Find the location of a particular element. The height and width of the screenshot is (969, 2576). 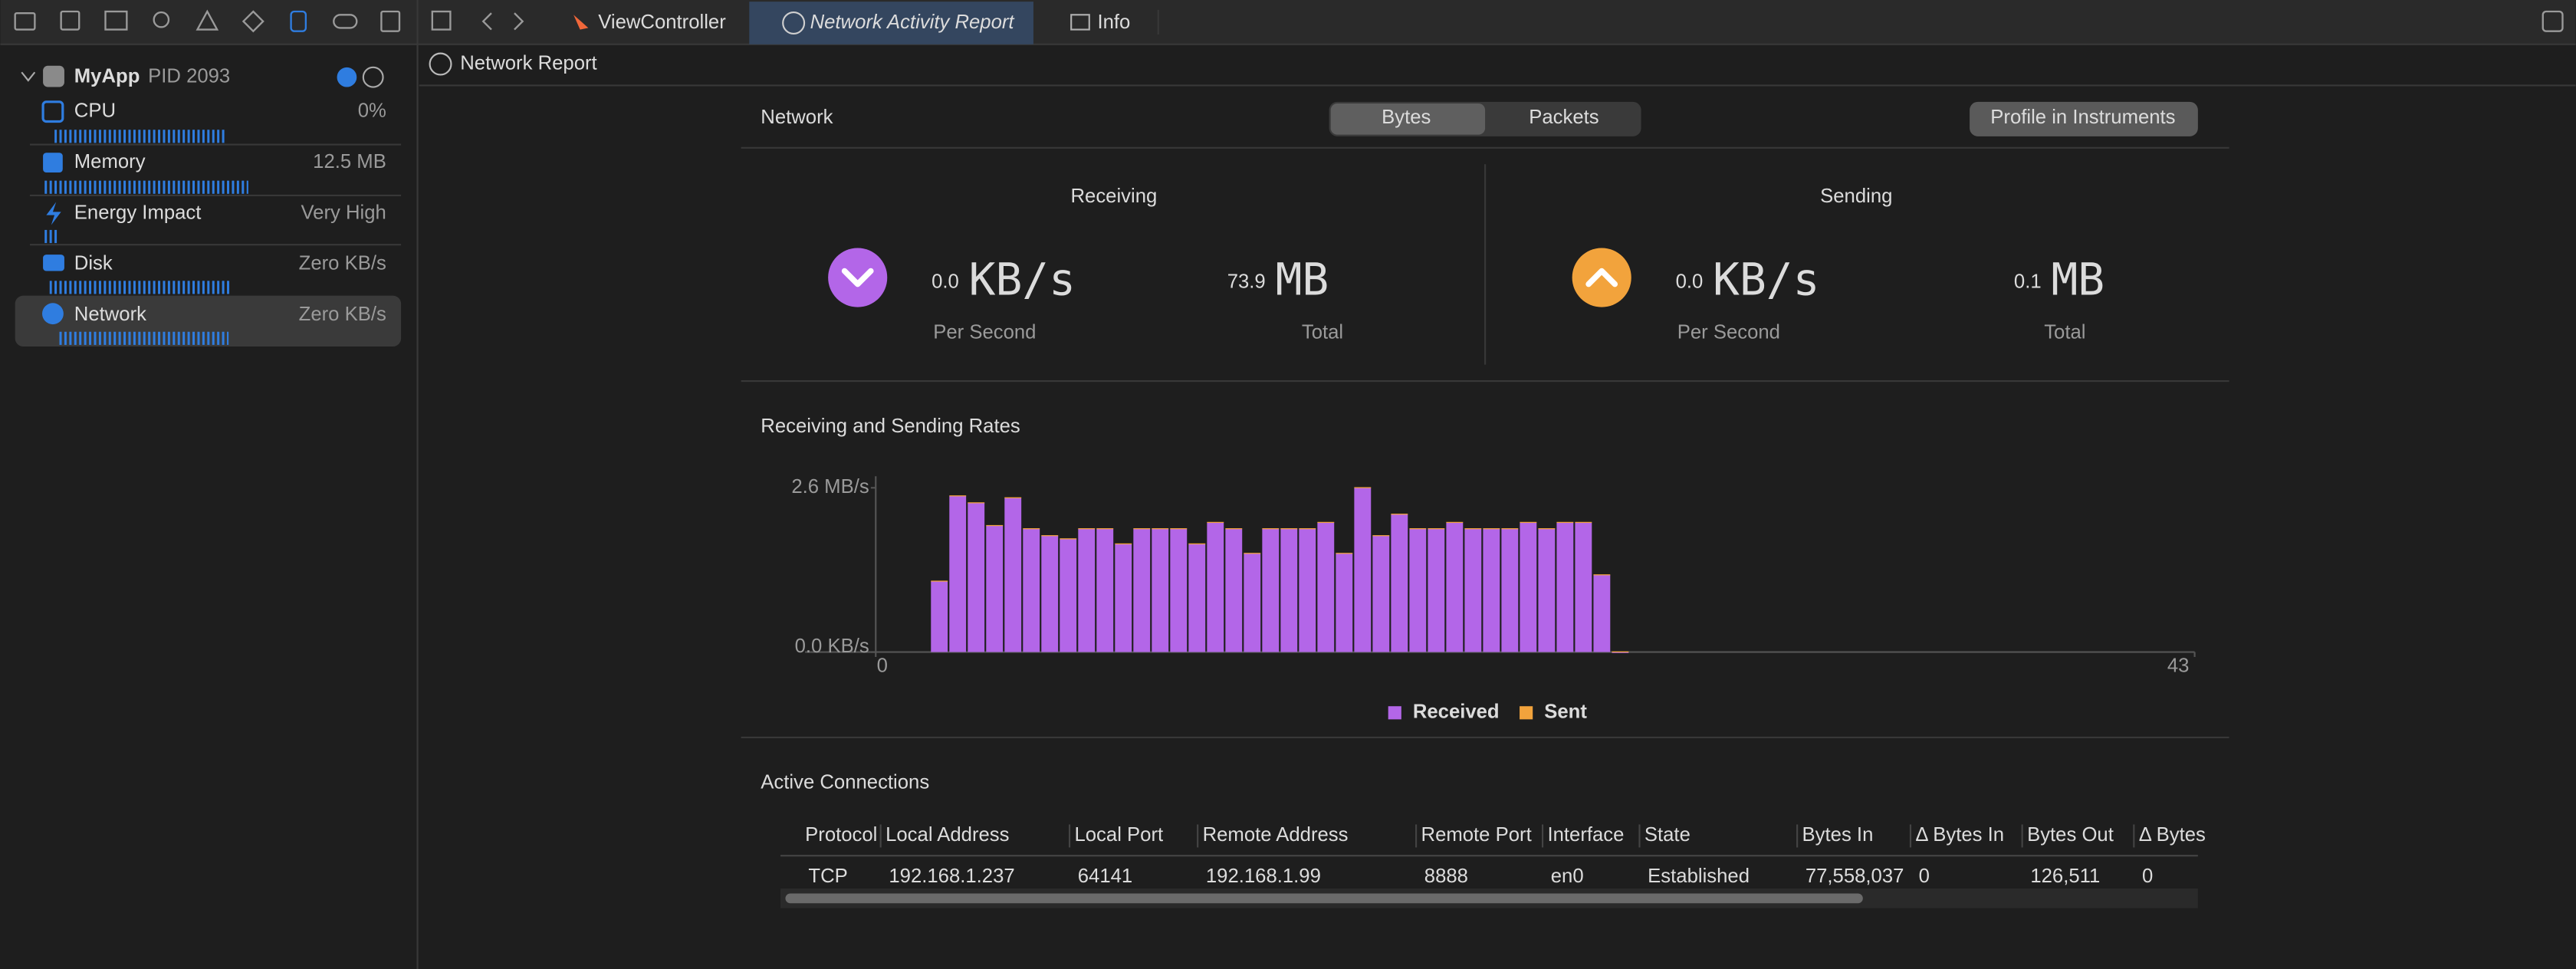

legend-label: Received is located at coordinates (1457, 712).